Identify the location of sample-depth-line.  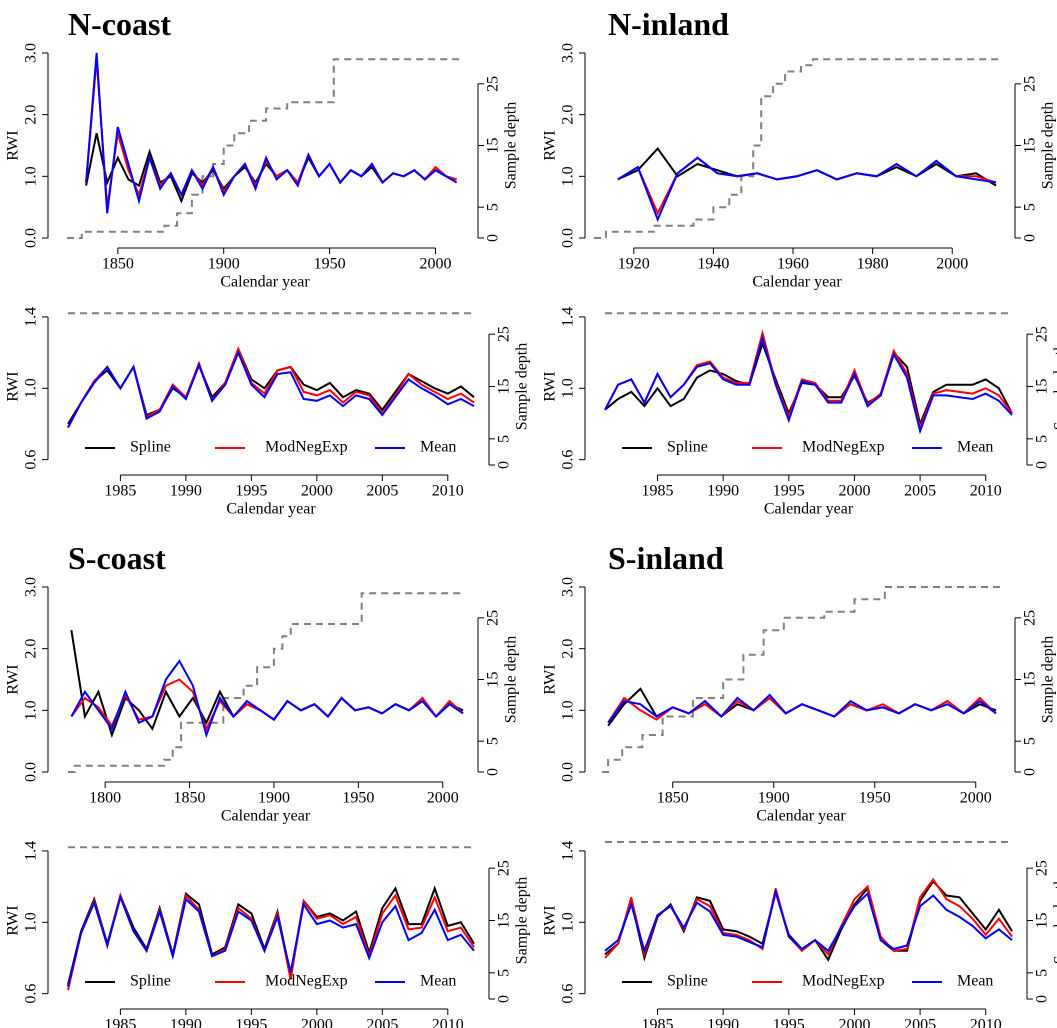
(264, 148).